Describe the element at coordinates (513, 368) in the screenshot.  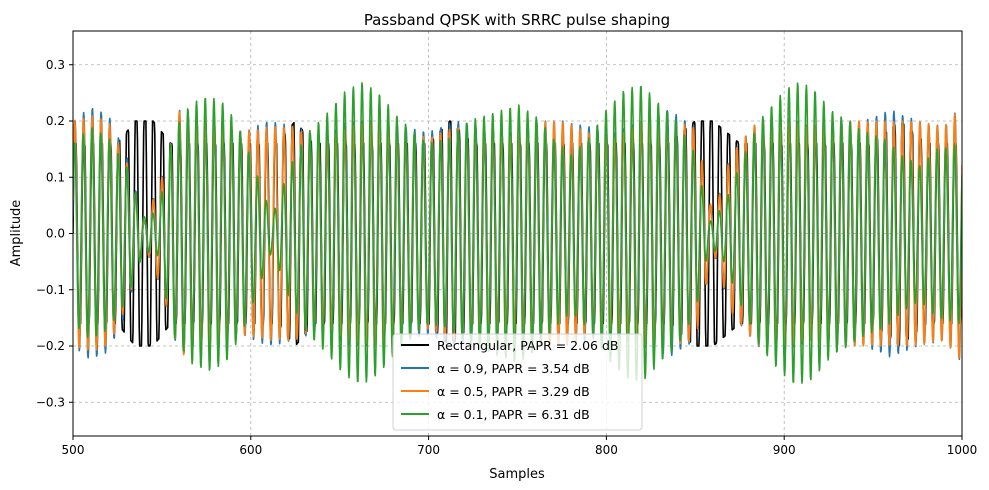
I see `legend-label-alpha-0-9: α = 0.9, PAPR = 3.54 dB` at that location.